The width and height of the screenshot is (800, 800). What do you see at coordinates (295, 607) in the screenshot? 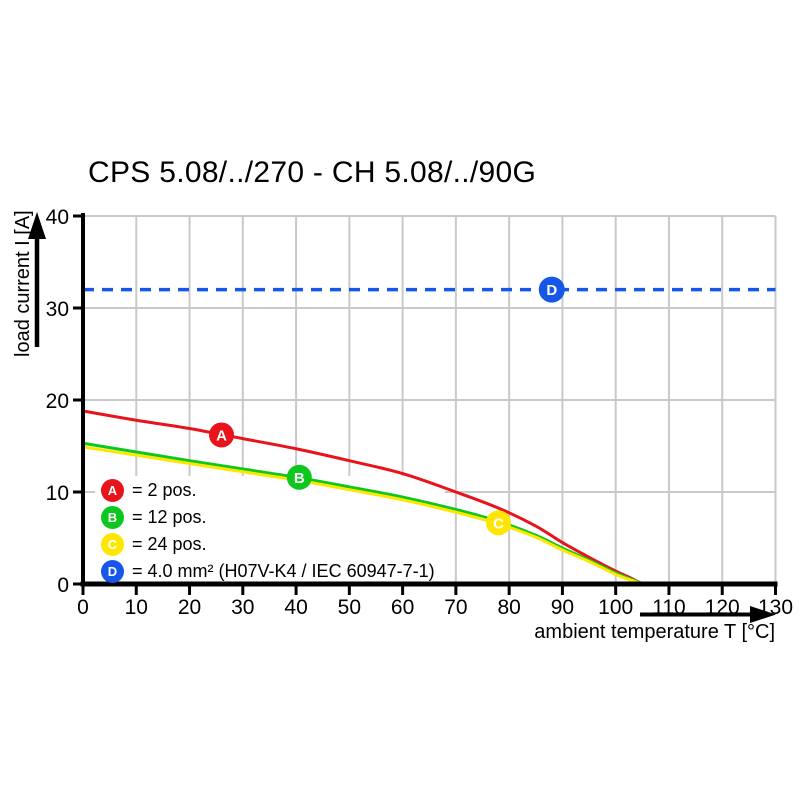
I see `x-tick-label: 40` at bounding box center [295, 607].